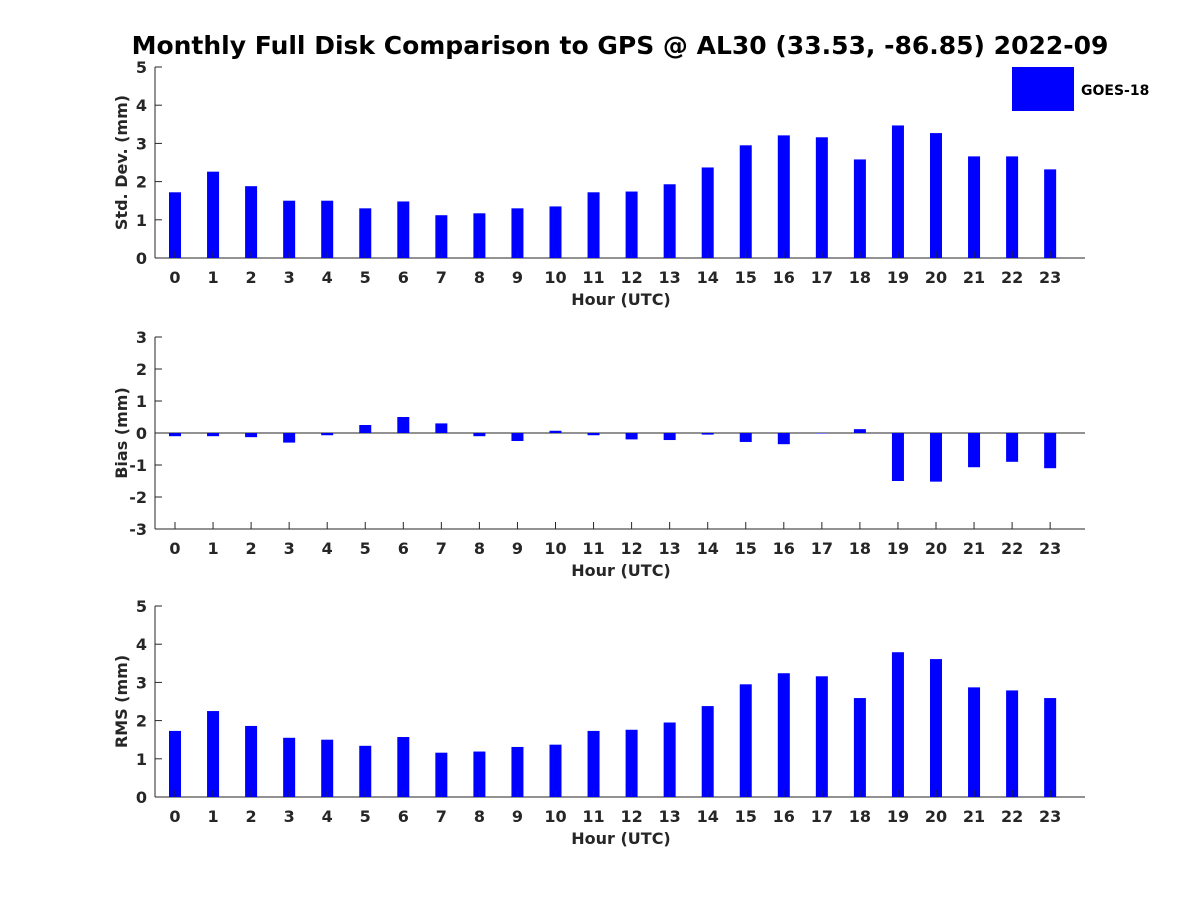 The image size is (1200, 900). I want to click on x-tick-label: 15, so click(746, 548).